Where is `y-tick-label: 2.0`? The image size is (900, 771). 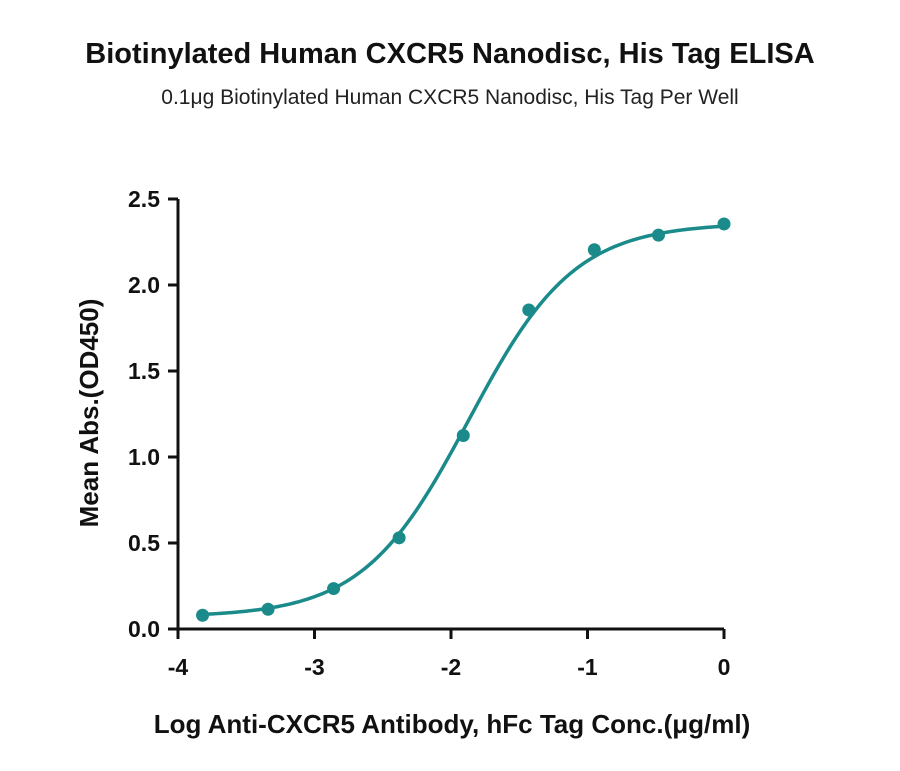 y-tick-label: 2.0 is located at coordinates (144, 285).